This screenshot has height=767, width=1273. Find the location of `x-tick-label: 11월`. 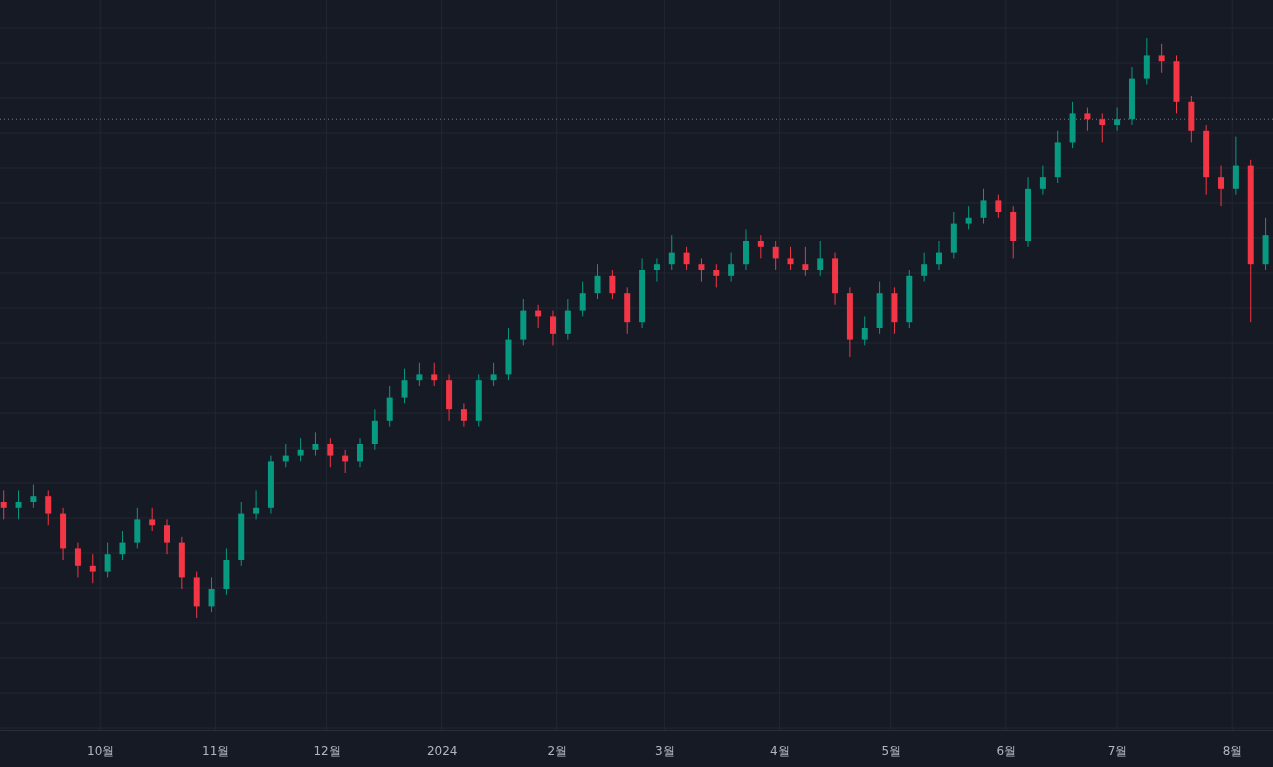

x-tick-label: 11월 is located at coordinates (216, 750).